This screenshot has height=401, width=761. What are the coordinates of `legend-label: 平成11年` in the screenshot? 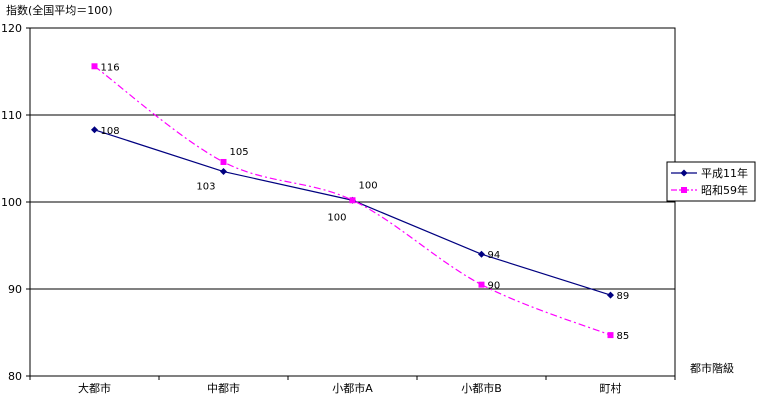 It's located at (724, 173).